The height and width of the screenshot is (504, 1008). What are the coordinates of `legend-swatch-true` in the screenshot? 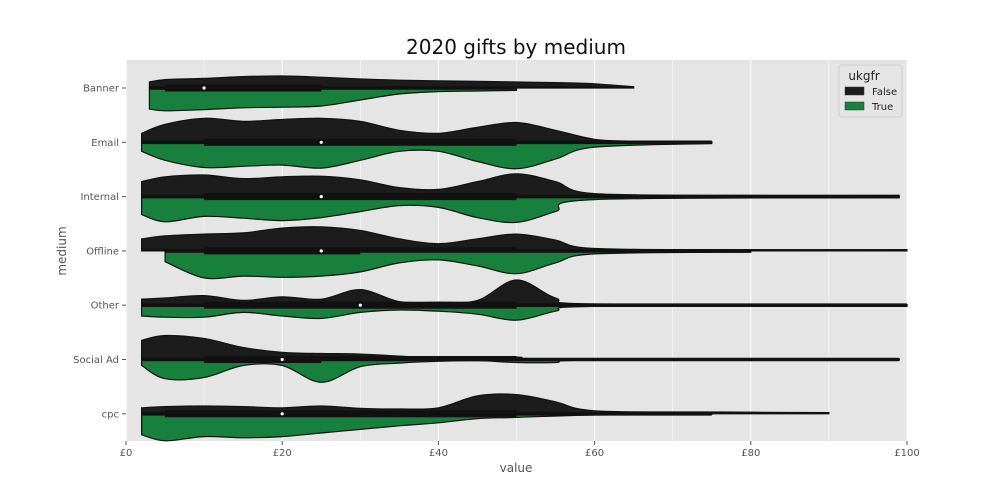 It's located at (854, 106).